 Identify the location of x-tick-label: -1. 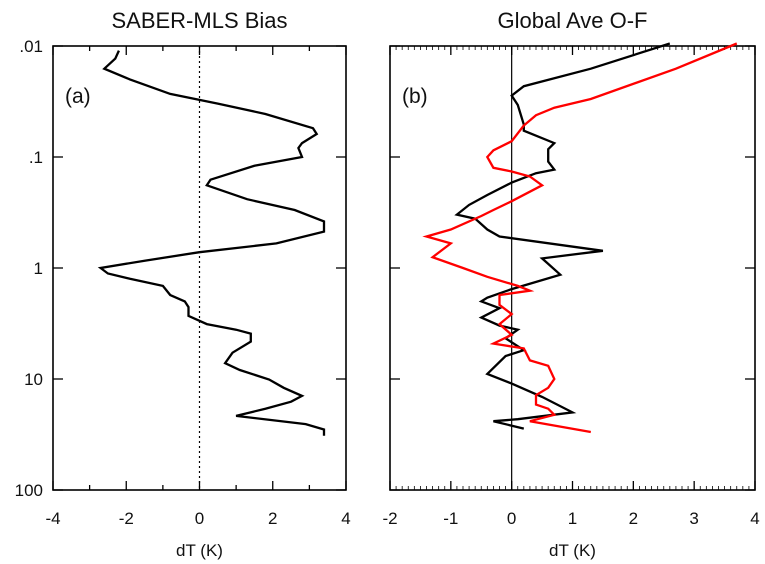
(450, 518).